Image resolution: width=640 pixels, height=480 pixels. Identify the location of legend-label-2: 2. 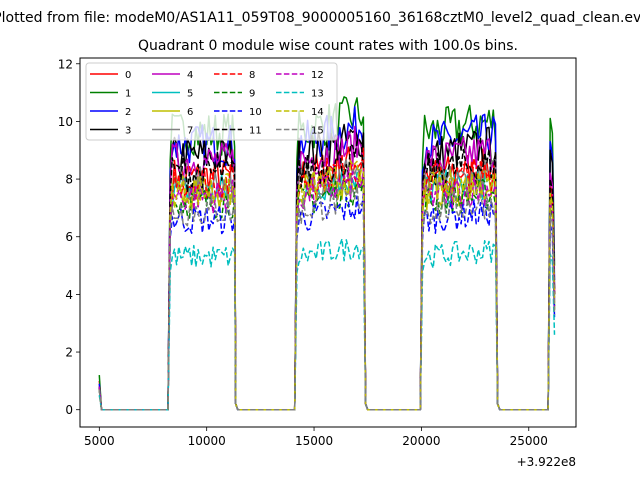
(128, 112).